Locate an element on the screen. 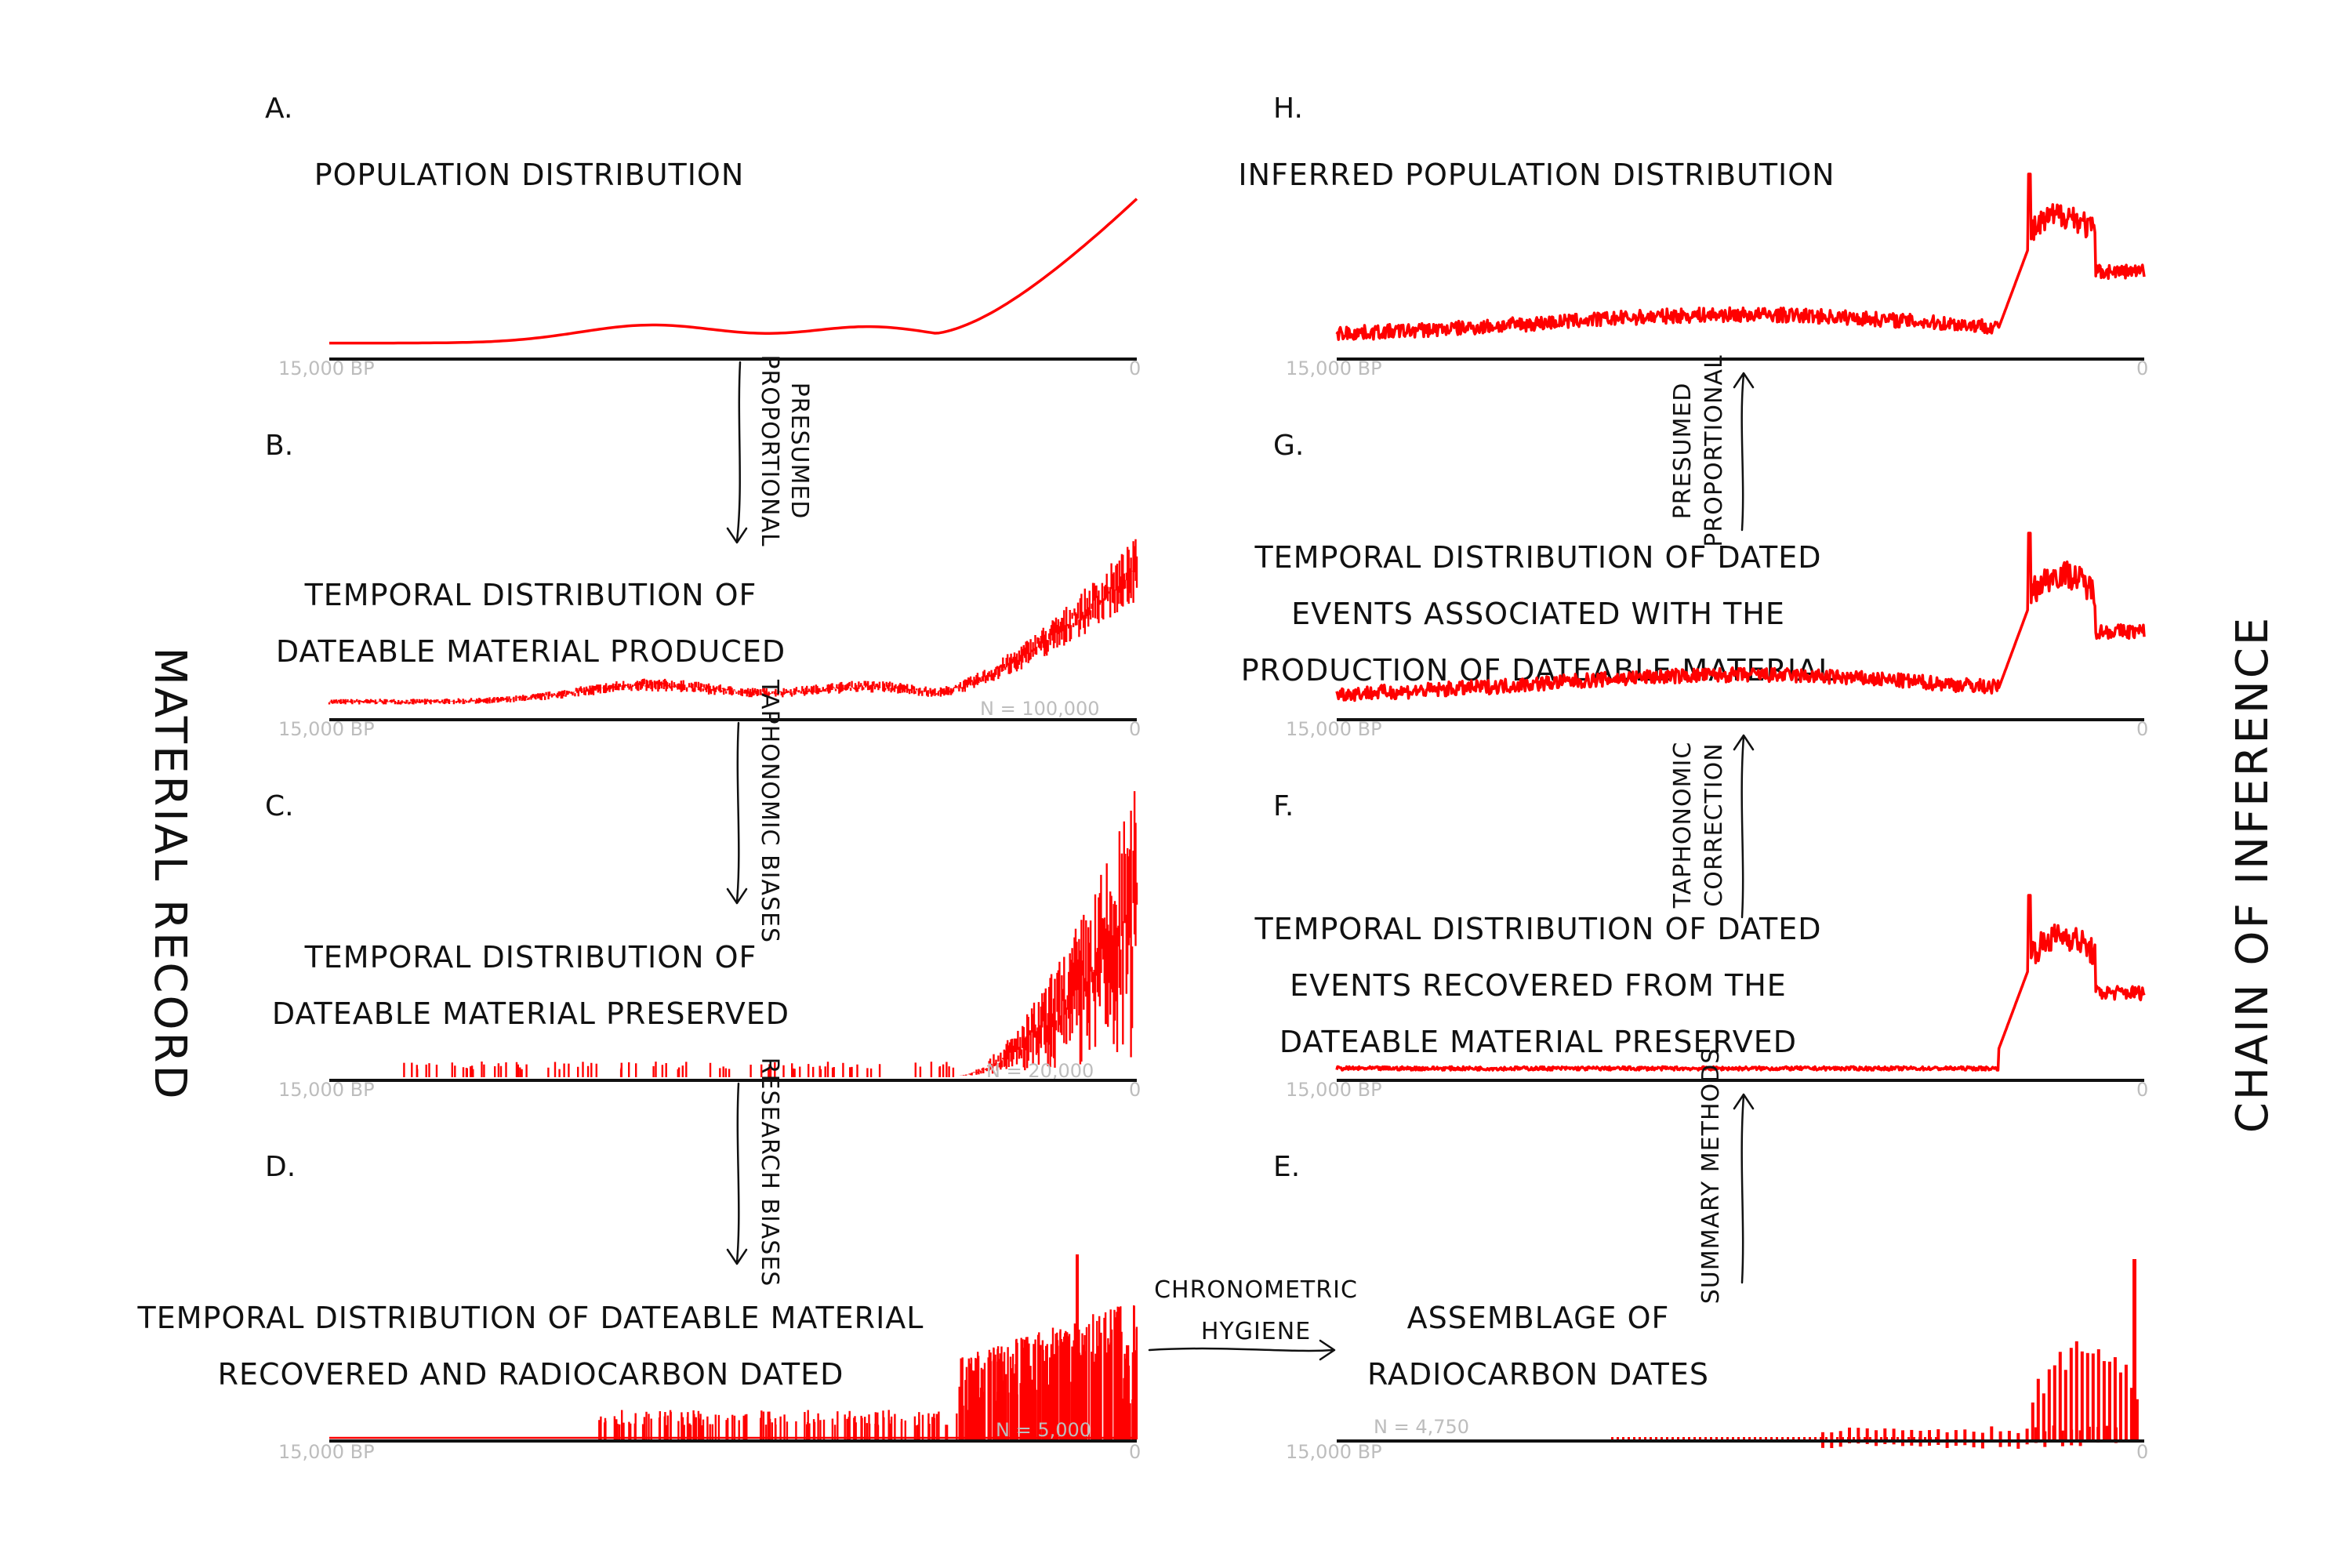 The height and width of the screenshot is (1568, 2352). panel-b-axis-end: 0 is located at coordinates (1135, 729).